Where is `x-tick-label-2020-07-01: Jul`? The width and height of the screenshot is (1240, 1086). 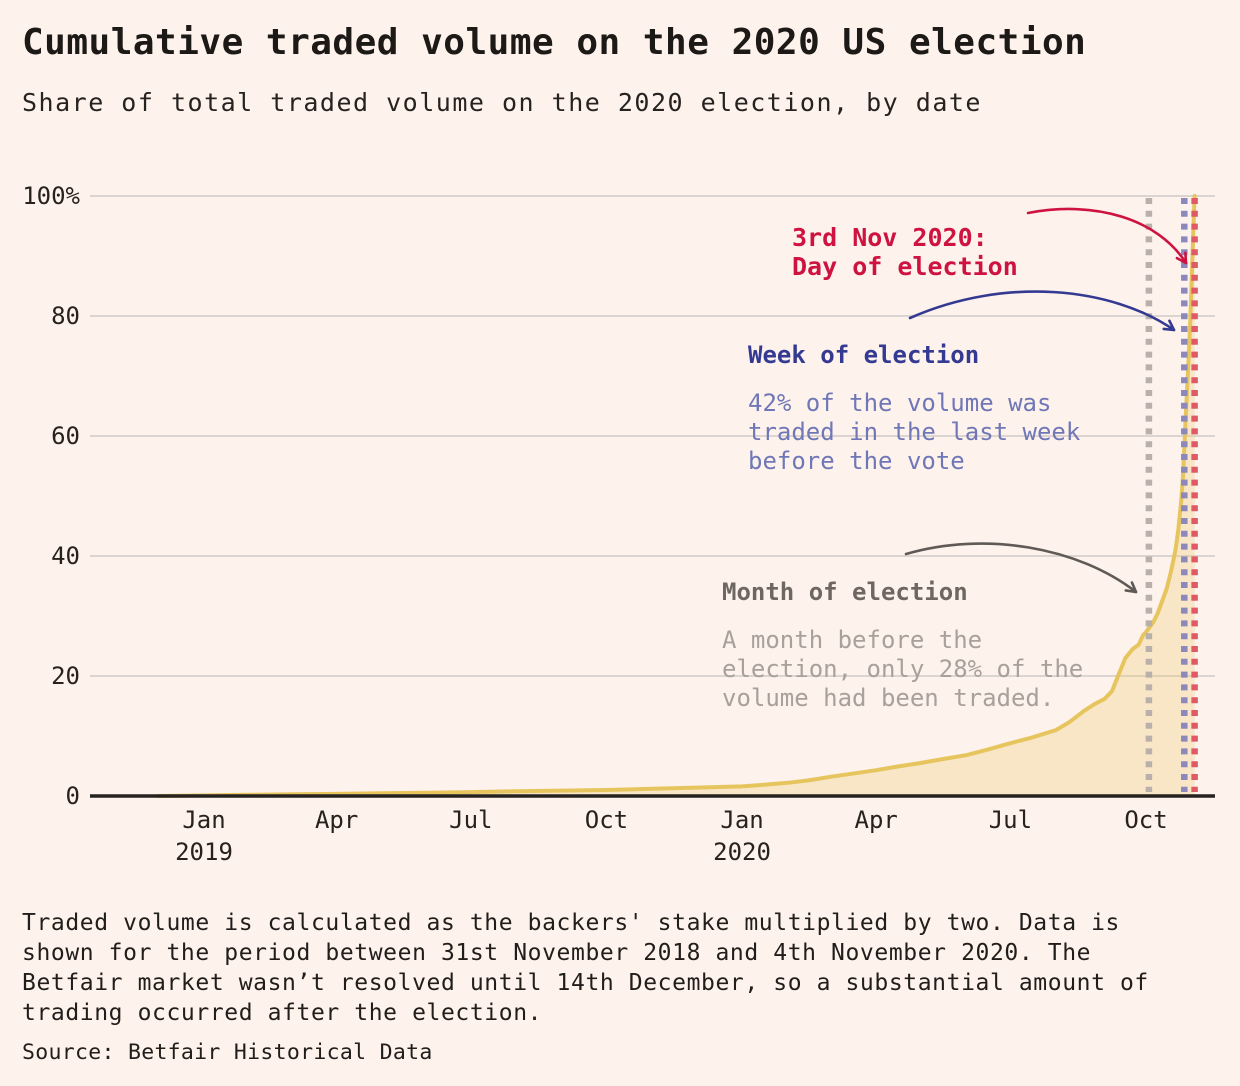 x-tick-label-2020-07-01: Jul is located at coordinates (1010, 820).